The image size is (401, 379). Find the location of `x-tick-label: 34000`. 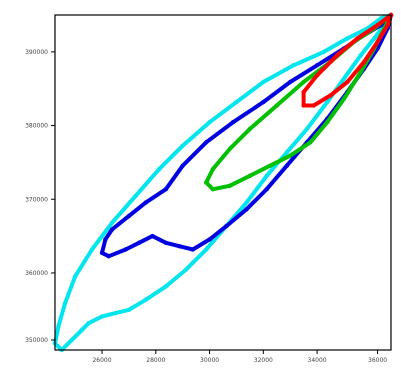

x-tick-label: 34000 is located at coordinates (317, 360).